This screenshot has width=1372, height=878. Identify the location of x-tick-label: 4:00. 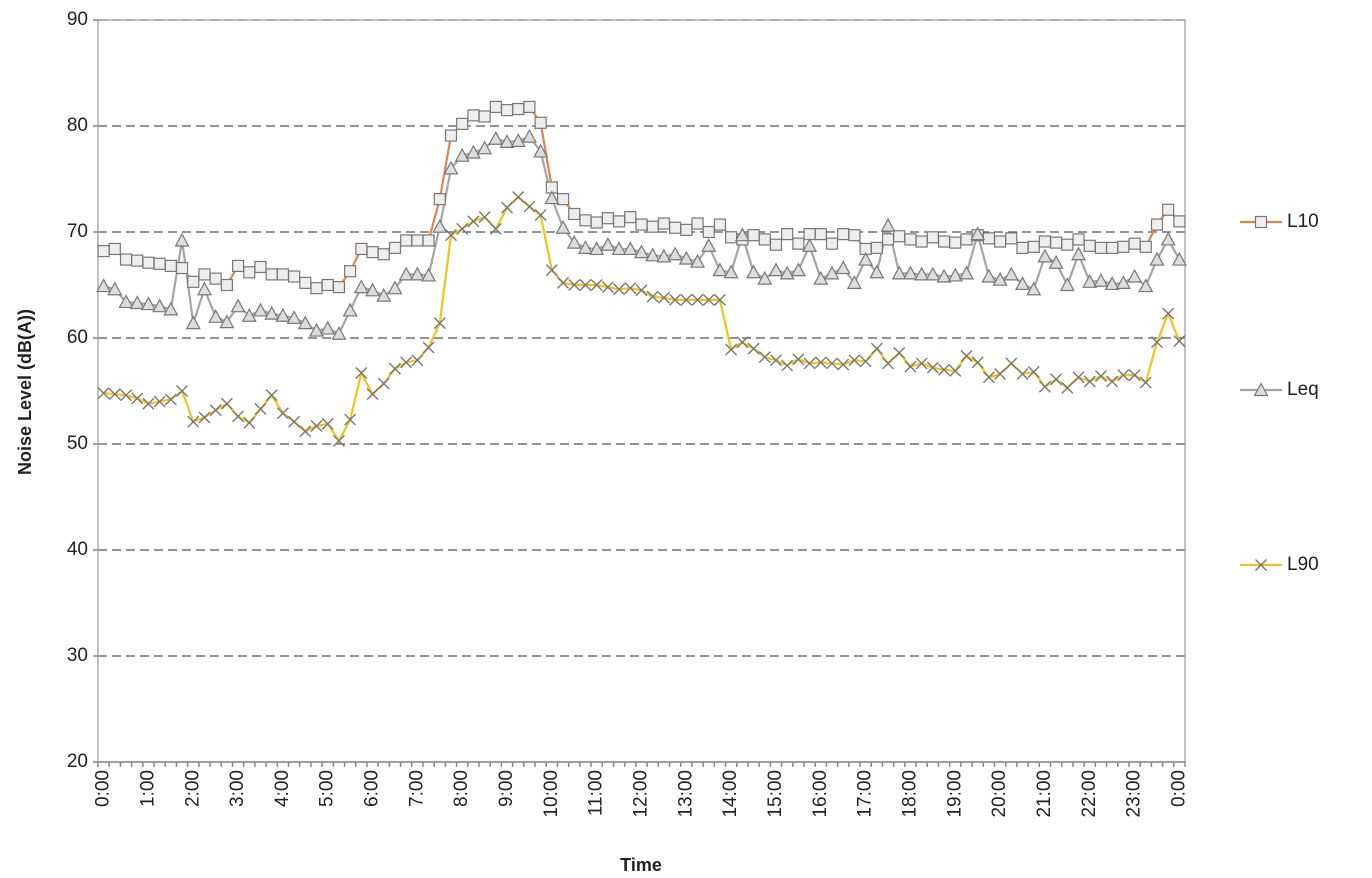
(282, 788).